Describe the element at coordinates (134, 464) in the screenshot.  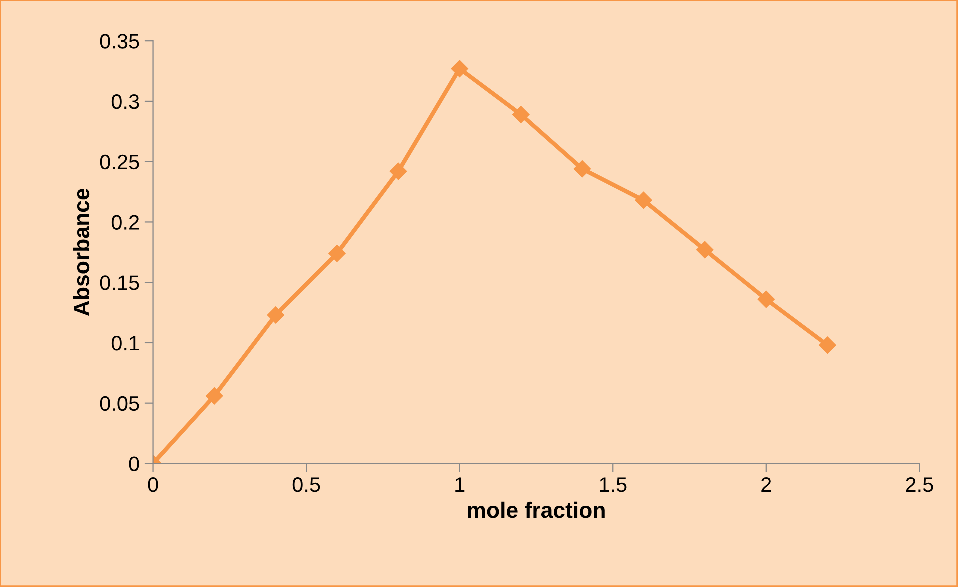
I see `y-tick-label: 0` at that location.